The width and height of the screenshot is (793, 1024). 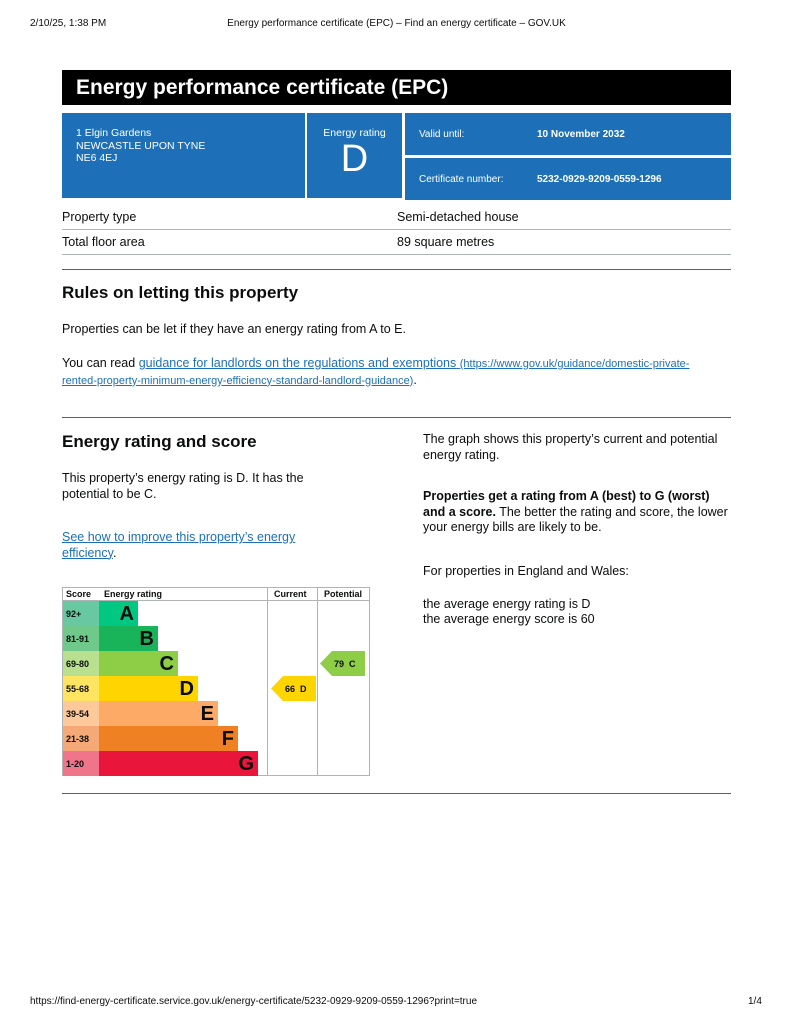 What do you see at coordinates (81, 663) in the screenshot?
I see `score-cell-C: 69-80` at bounding box center [81, 663].